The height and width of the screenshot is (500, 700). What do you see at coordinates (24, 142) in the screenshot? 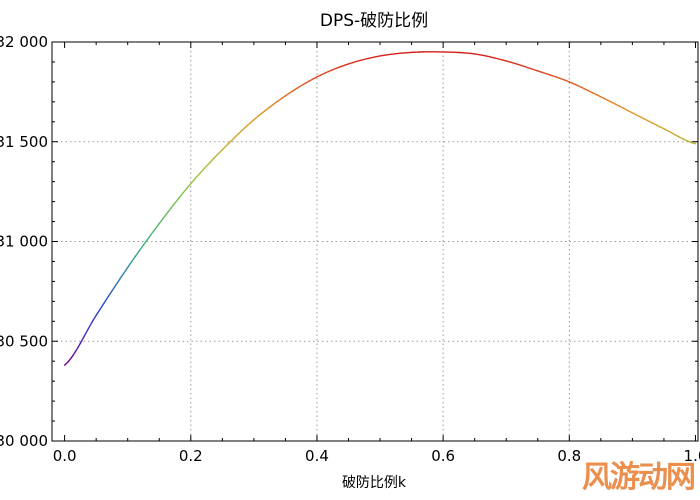
I see `y-tick-label: 31 500` at bounding box center [24, 142].